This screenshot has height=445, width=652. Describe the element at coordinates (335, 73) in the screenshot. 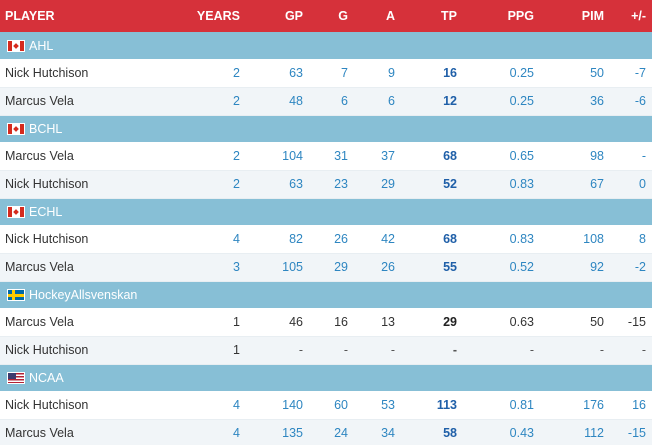

I see `goals-cell: 7` at that location.